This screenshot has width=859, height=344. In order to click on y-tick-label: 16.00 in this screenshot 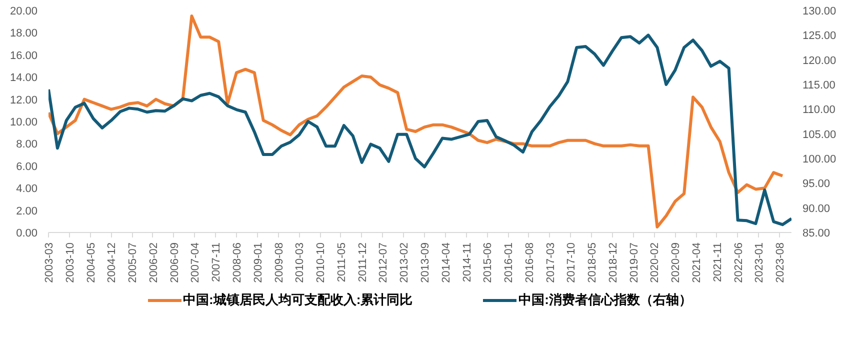, I will do `click(24, 56)`.